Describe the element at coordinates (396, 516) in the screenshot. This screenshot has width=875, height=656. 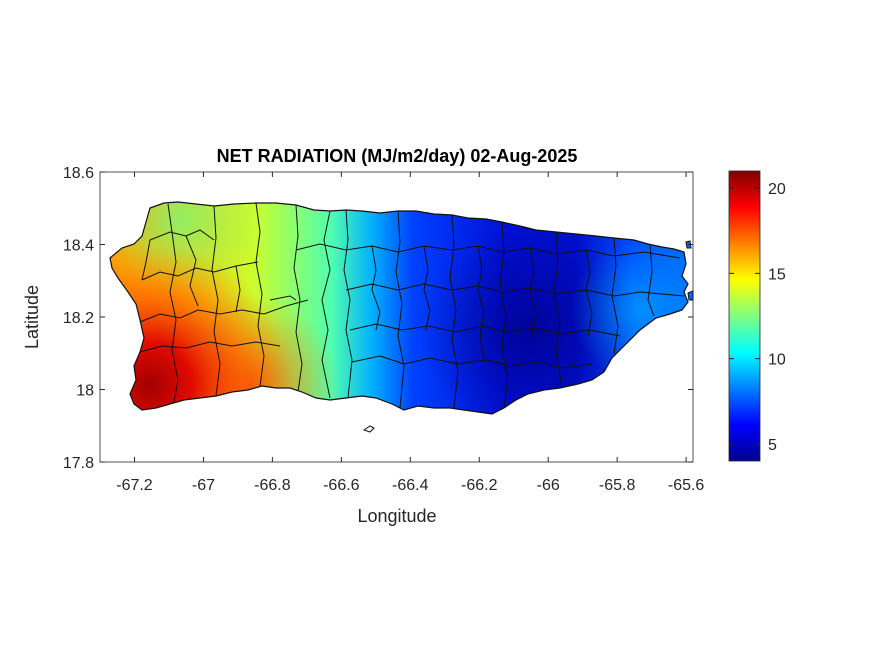
I see `x-axis-label: Longitude` at that location.